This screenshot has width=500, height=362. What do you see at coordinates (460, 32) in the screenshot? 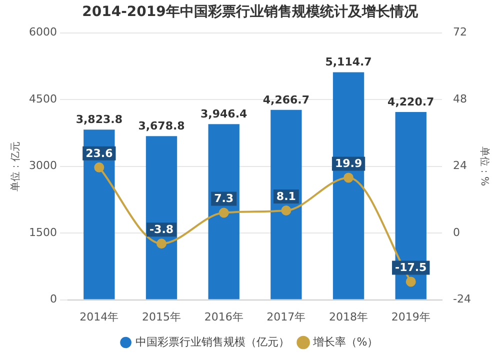
I see `y2-tick-label: 72` at bounding box center [460, 32].